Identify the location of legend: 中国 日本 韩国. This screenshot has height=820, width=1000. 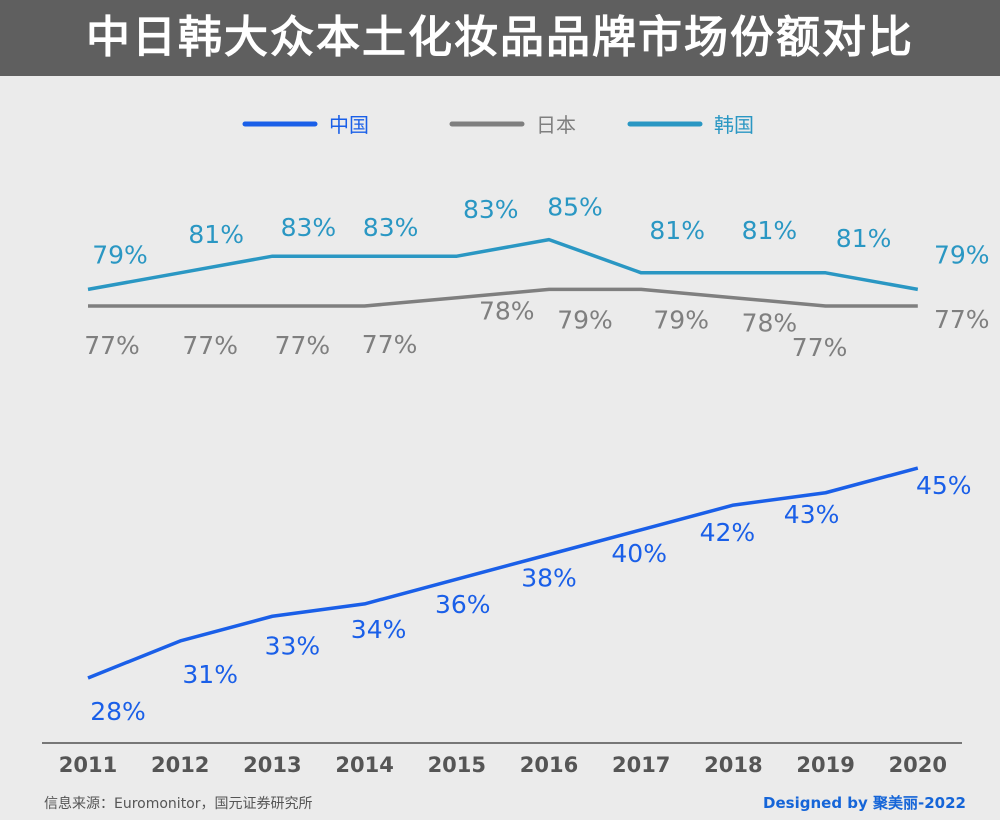
(498, 125).